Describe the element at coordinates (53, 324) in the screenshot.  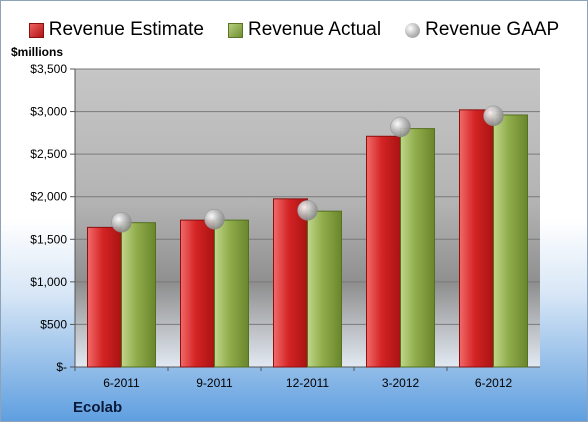
I see `y-tick-label: $500` at that location.